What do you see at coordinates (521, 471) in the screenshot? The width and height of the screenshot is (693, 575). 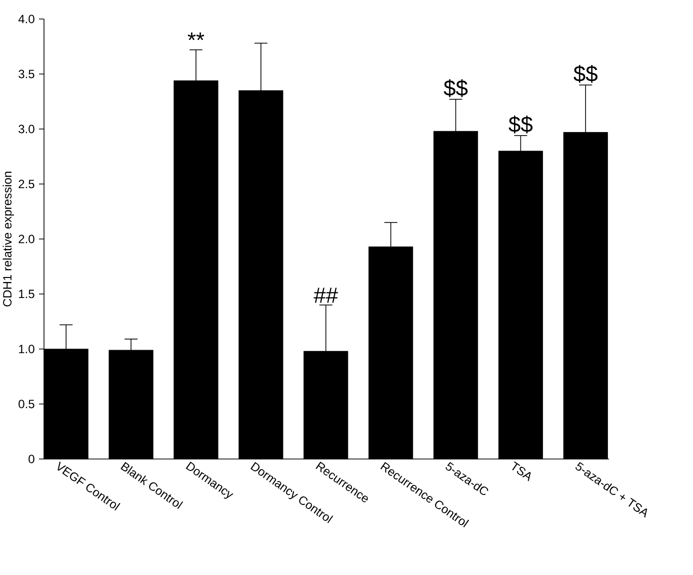 I see `x-tick-label: TSA` at bounding box center [521, 471].